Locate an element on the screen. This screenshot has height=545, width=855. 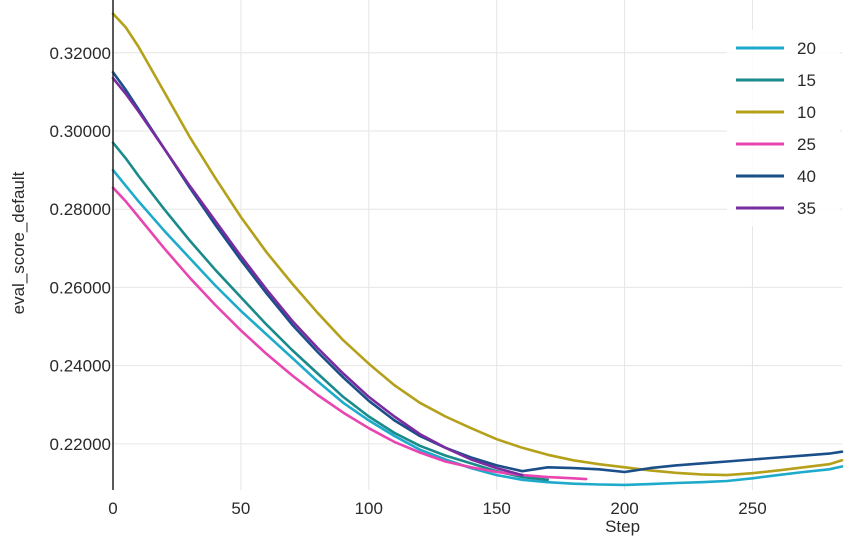
x-tick-label: 150 is located at coordinates (496, 508).